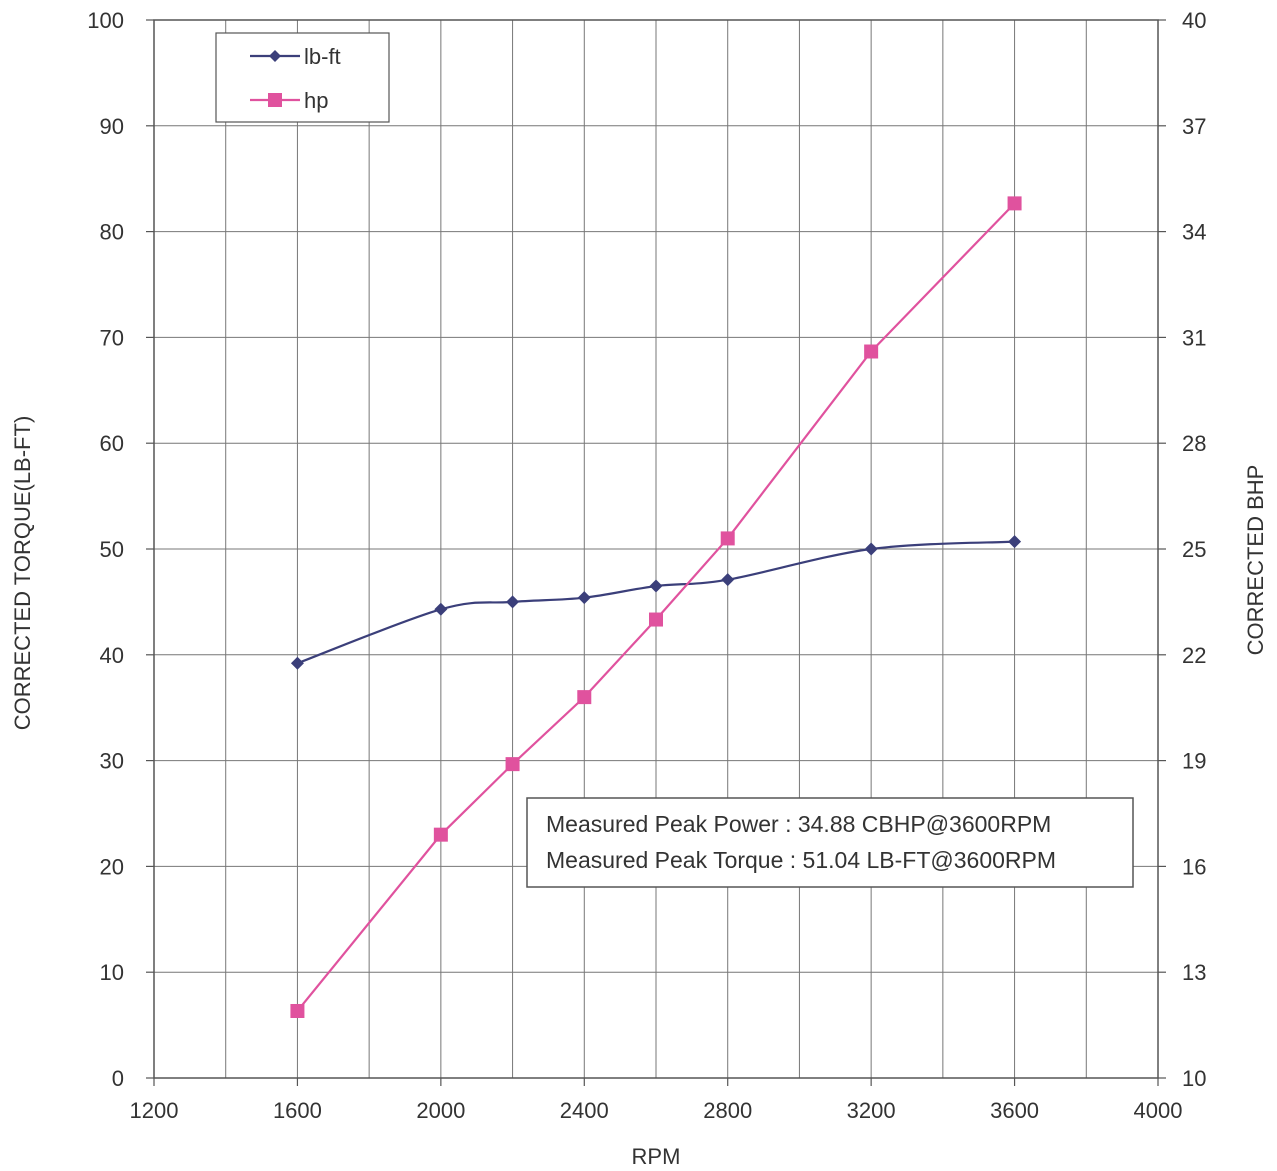 The image size is (1277, 1171). I want to click on legend: lb-ft hp, so click(302, 77).